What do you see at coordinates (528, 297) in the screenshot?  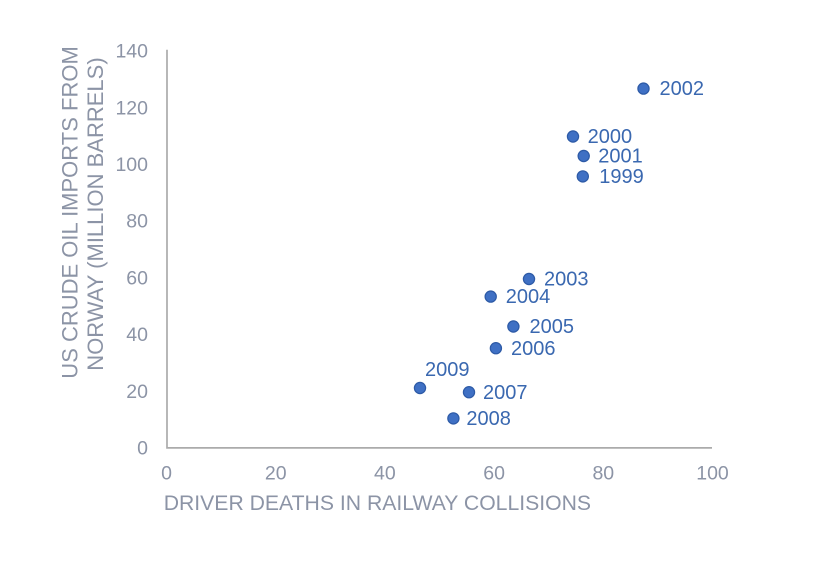 I see `svg-text: 2004` at bounding box center [528, 297].